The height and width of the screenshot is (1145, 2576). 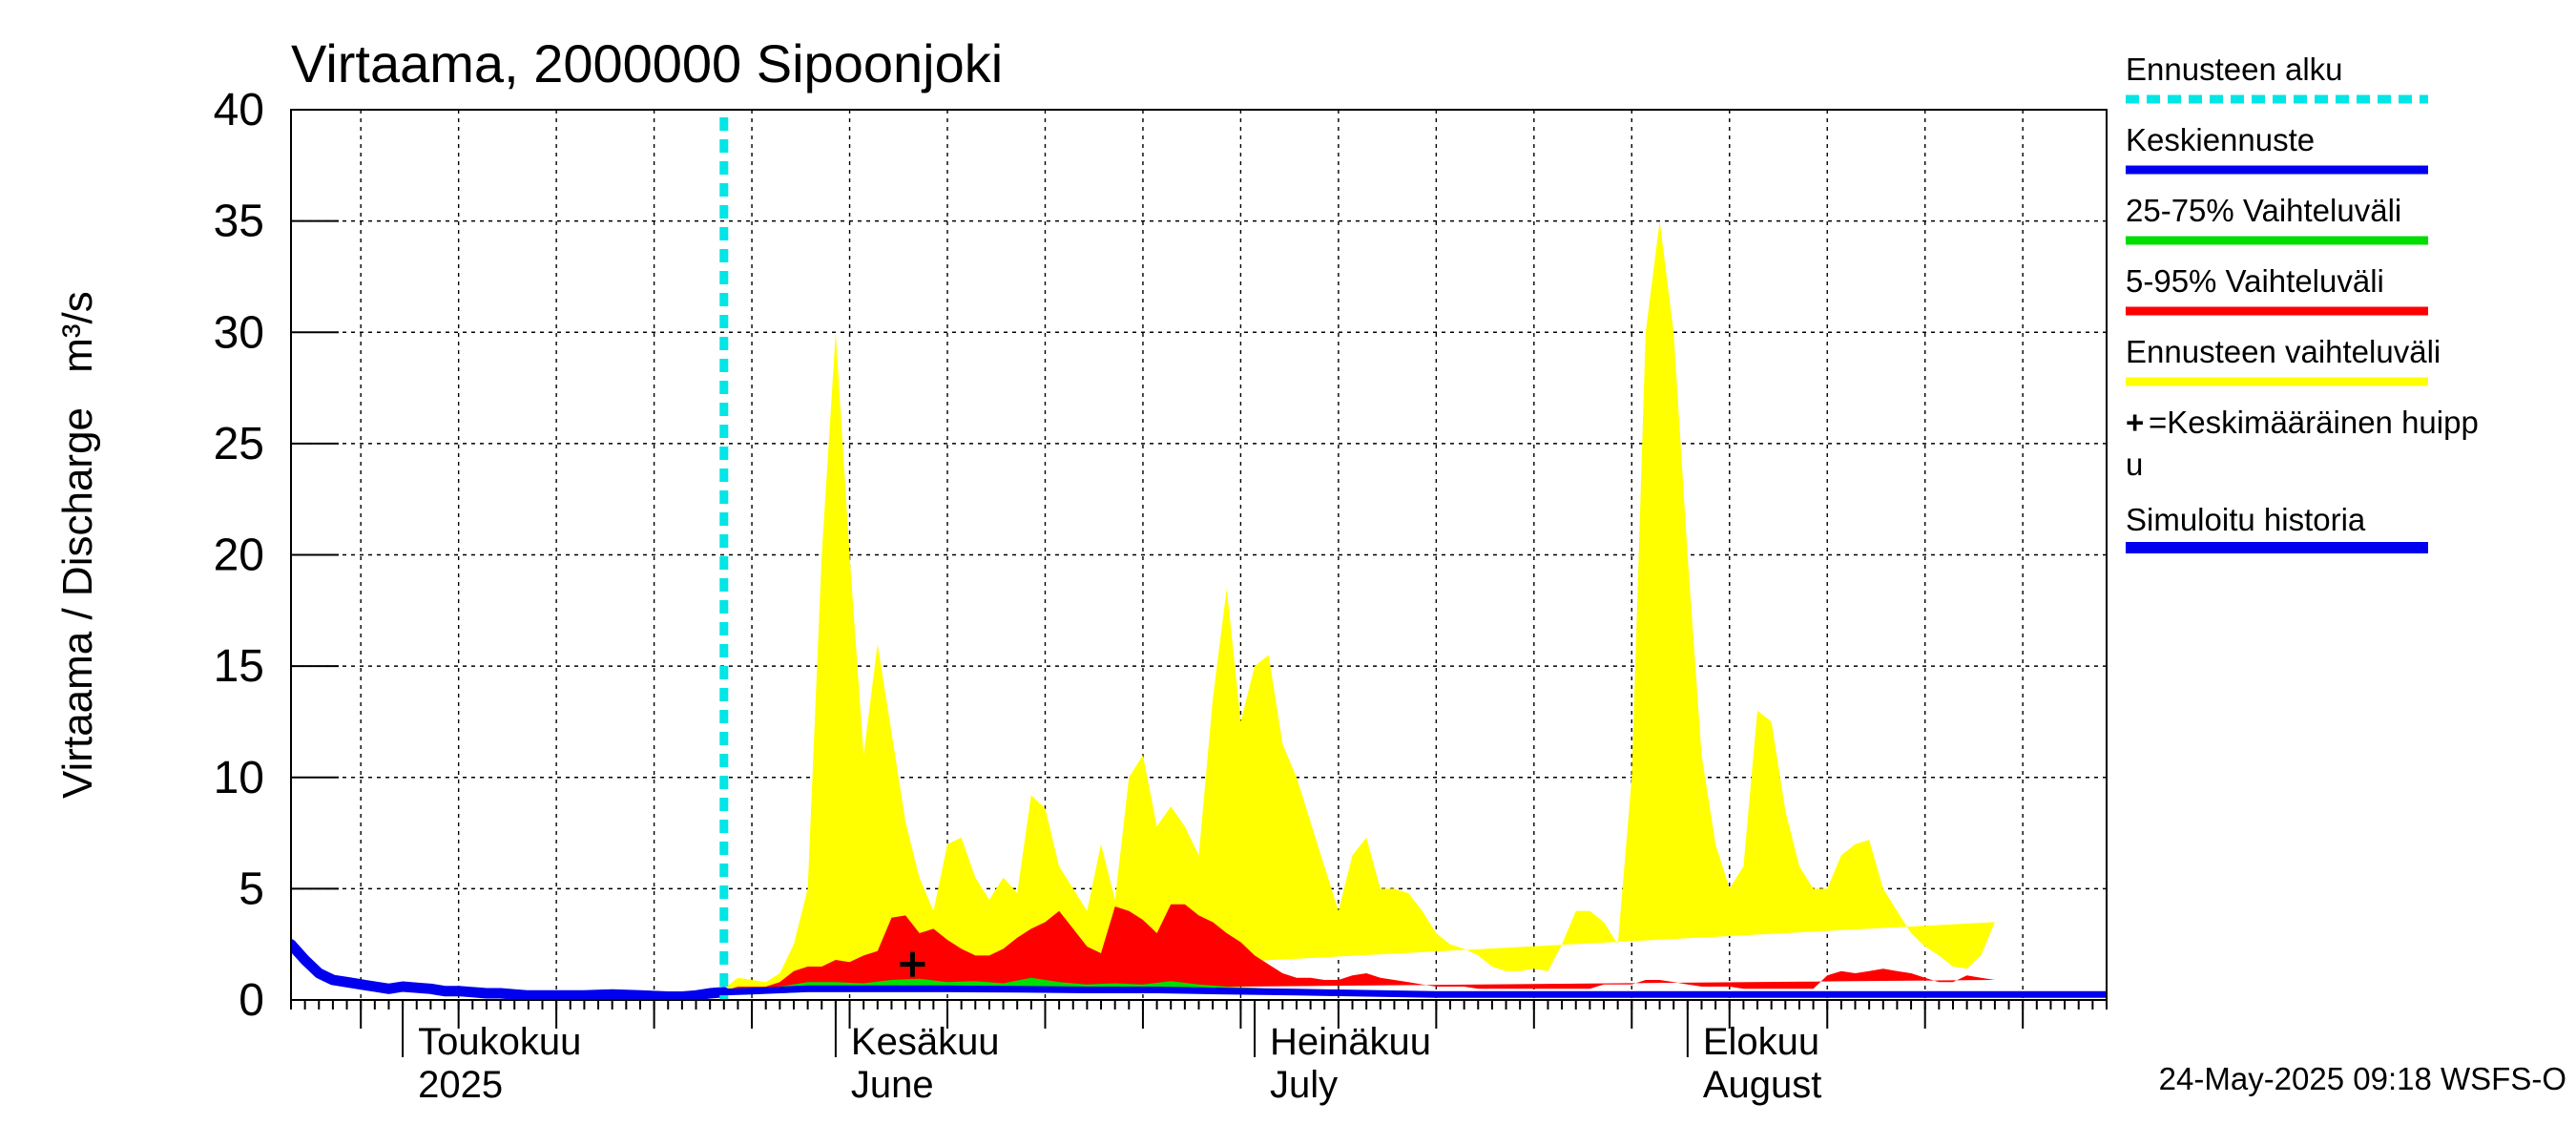 What do you see at coordinates (1359, 948) in the screenshot?
I see `band-5-95-vaihteluv-li` at bounding box center [1359, 948].